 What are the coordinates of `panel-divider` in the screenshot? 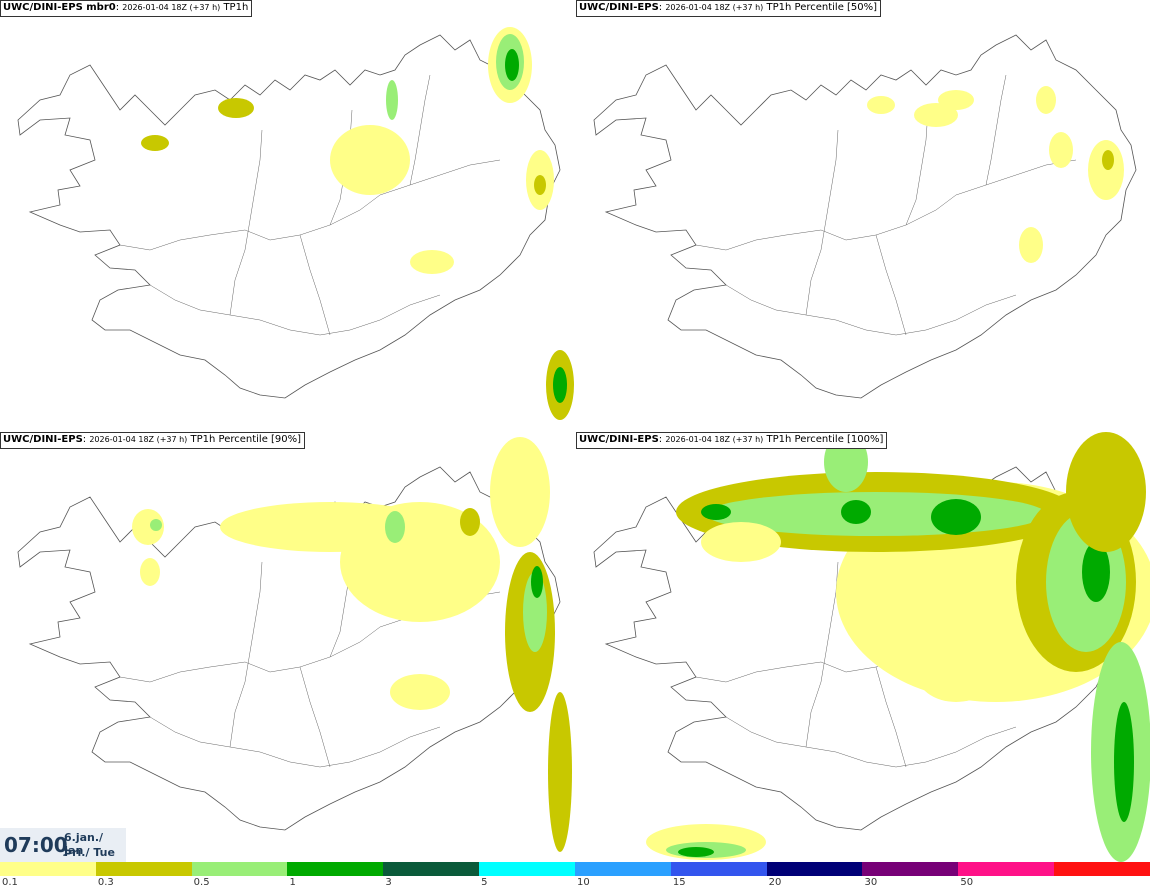 It's located at (575, 431).